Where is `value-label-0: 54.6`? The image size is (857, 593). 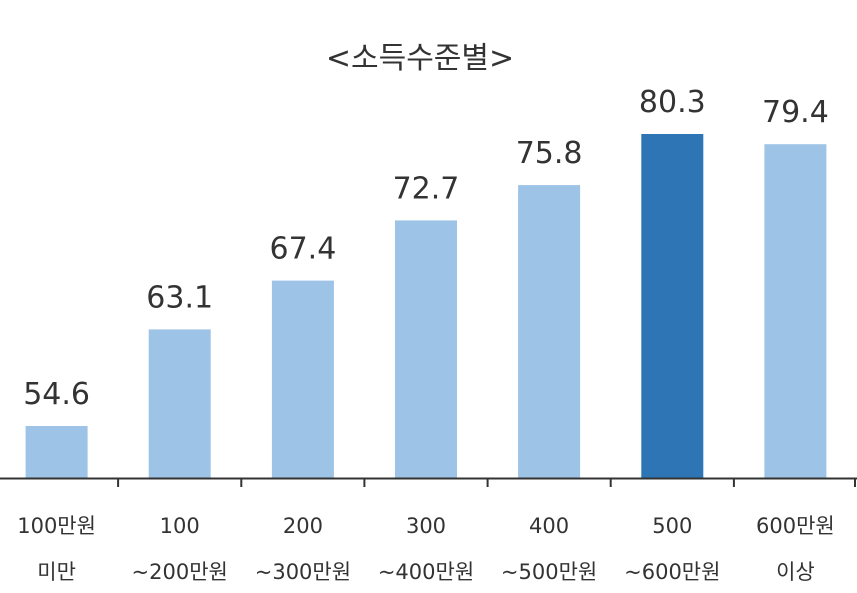 value-label-0: 54.6 is located at coordinates (56, 394).